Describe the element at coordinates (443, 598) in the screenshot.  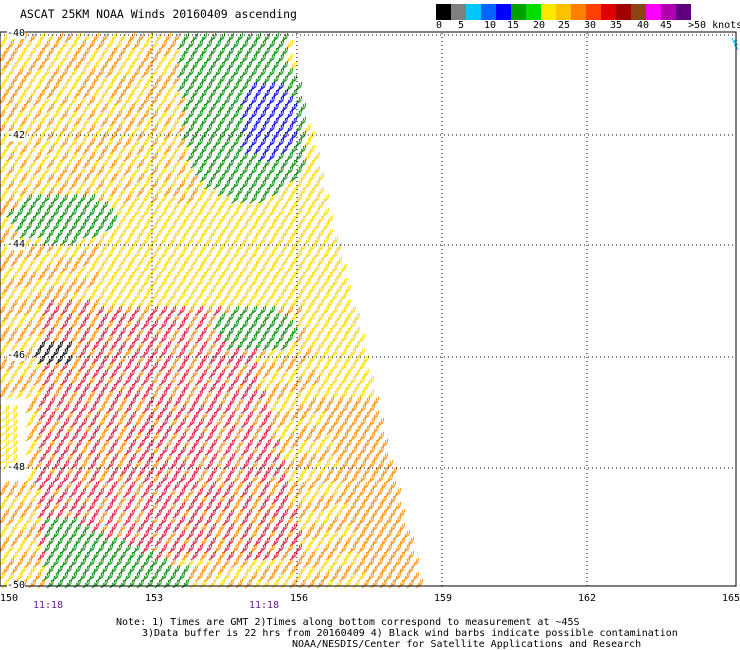
I see `longitude-label: 159` at that location.